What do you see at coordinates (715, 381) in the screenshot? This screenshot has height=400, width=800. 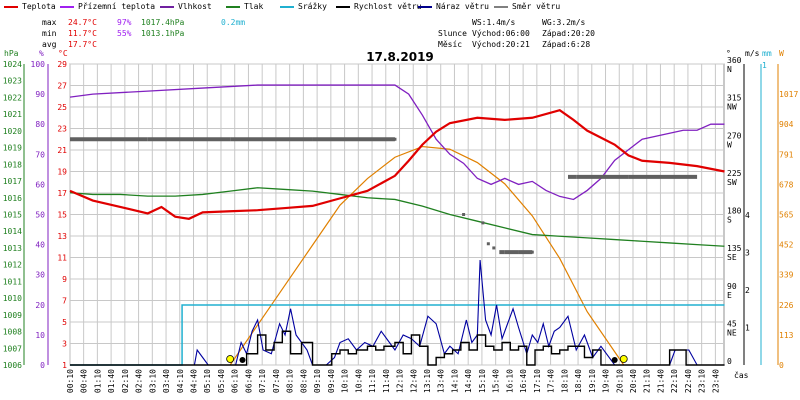 I see `x-tick-label: 23:40` at bounding box center [715, 381].